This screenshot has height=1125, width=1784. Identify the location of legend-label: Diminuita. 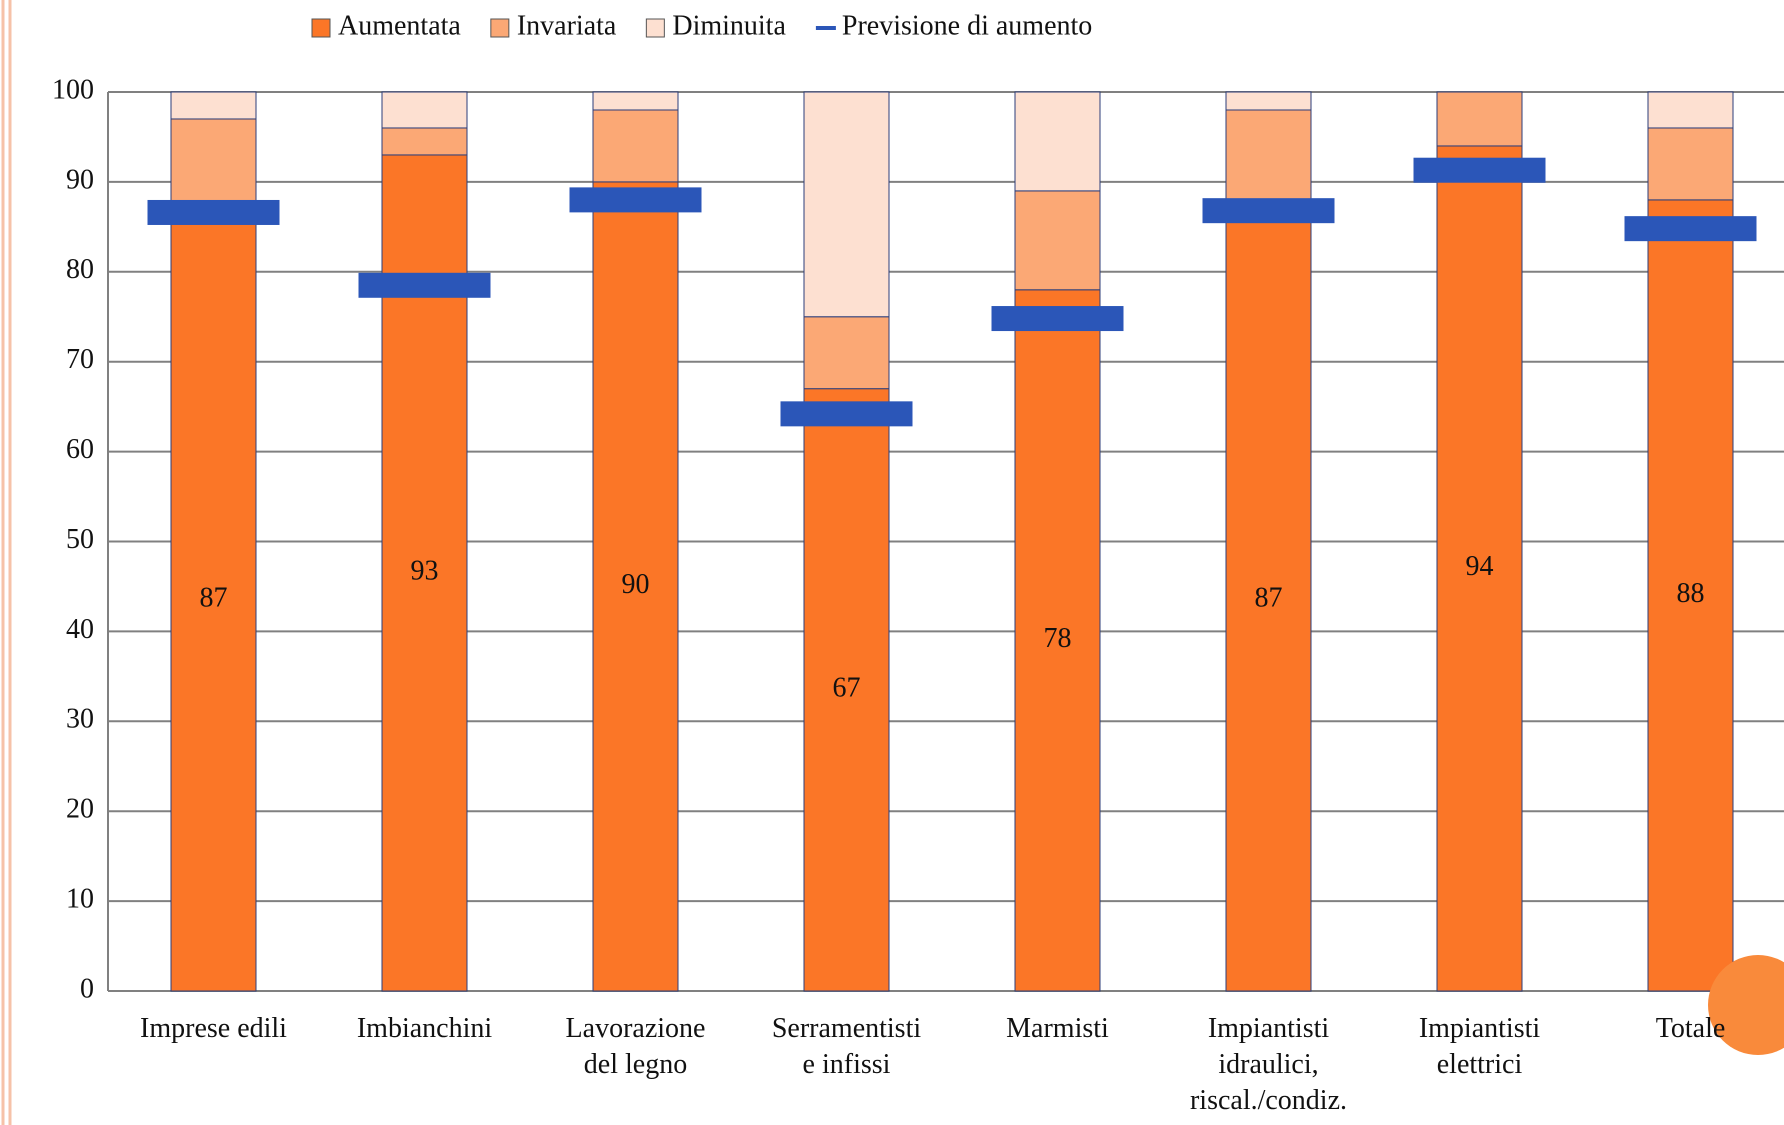
(729, 25).